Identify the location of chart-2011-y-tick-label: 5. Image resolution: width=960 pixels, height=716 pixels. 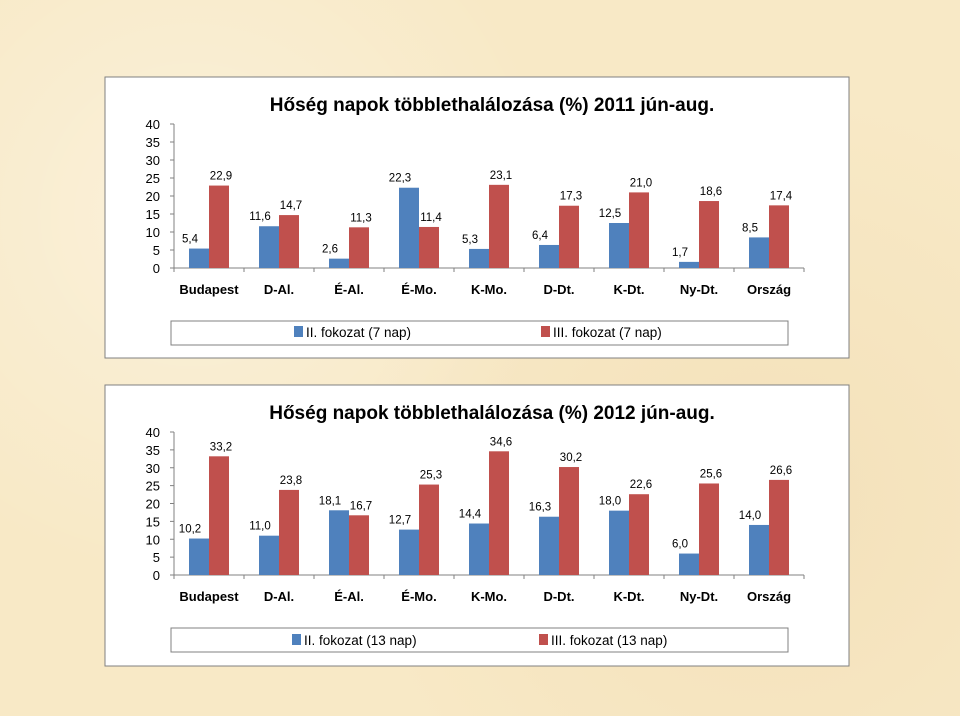
(156, 250).